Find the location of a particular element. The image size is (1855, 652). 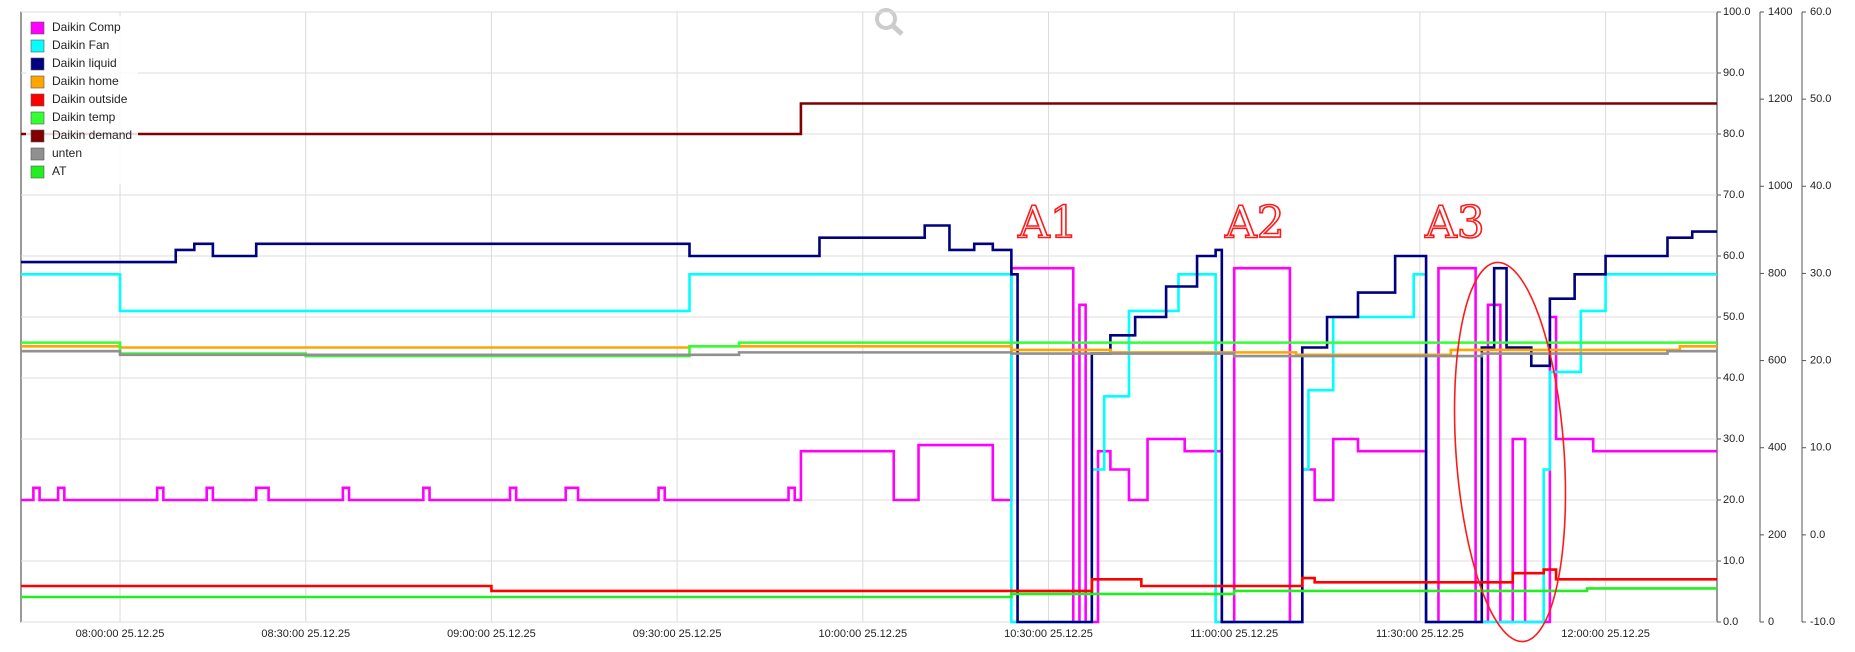

legend-label: AT is located at coordinates (59, 171).